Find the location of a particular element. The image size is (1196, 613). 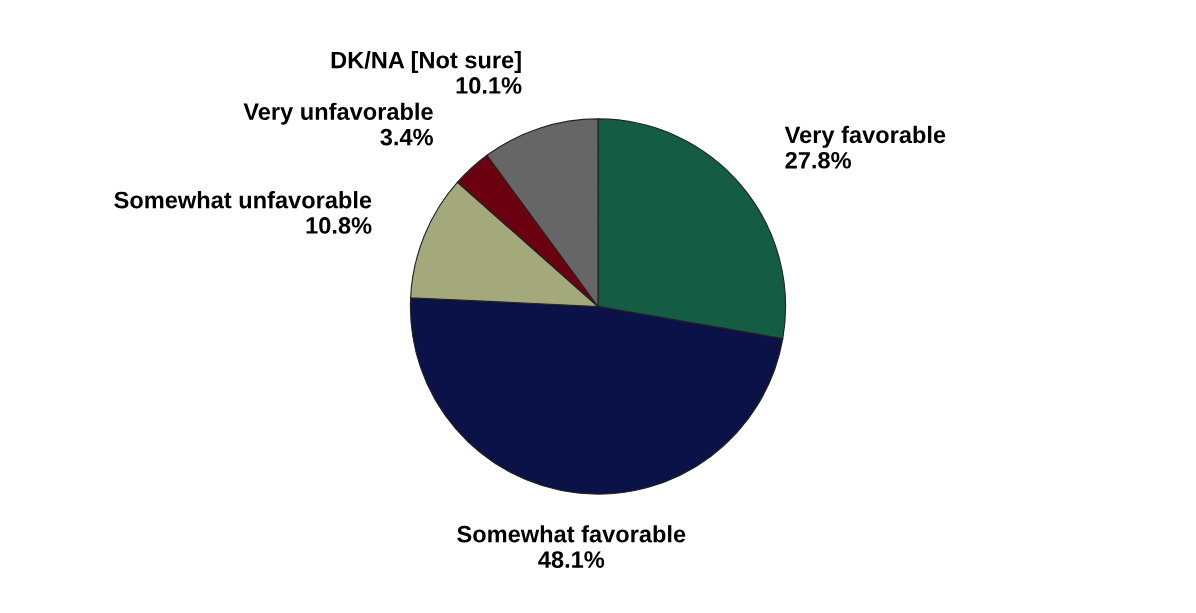

data-label: 3.4% is located at coordinates (406, 137).